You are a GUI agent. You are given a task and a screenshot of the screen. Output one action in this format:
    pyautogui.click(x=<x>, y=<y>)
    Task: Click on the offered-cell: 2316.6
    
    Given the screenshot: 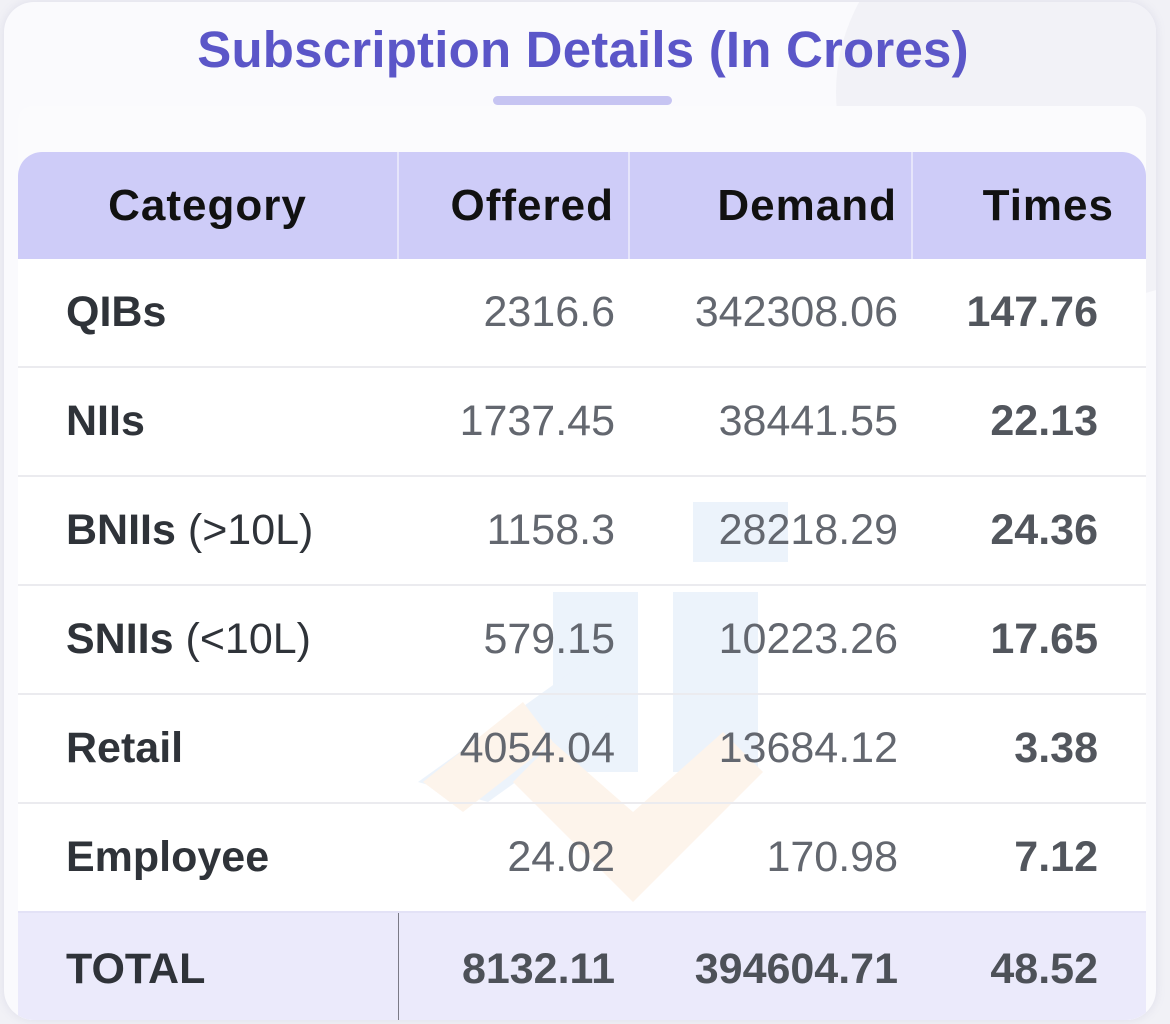 What is the action you would take?
    pyautogui.click(x=549, y=312)
    